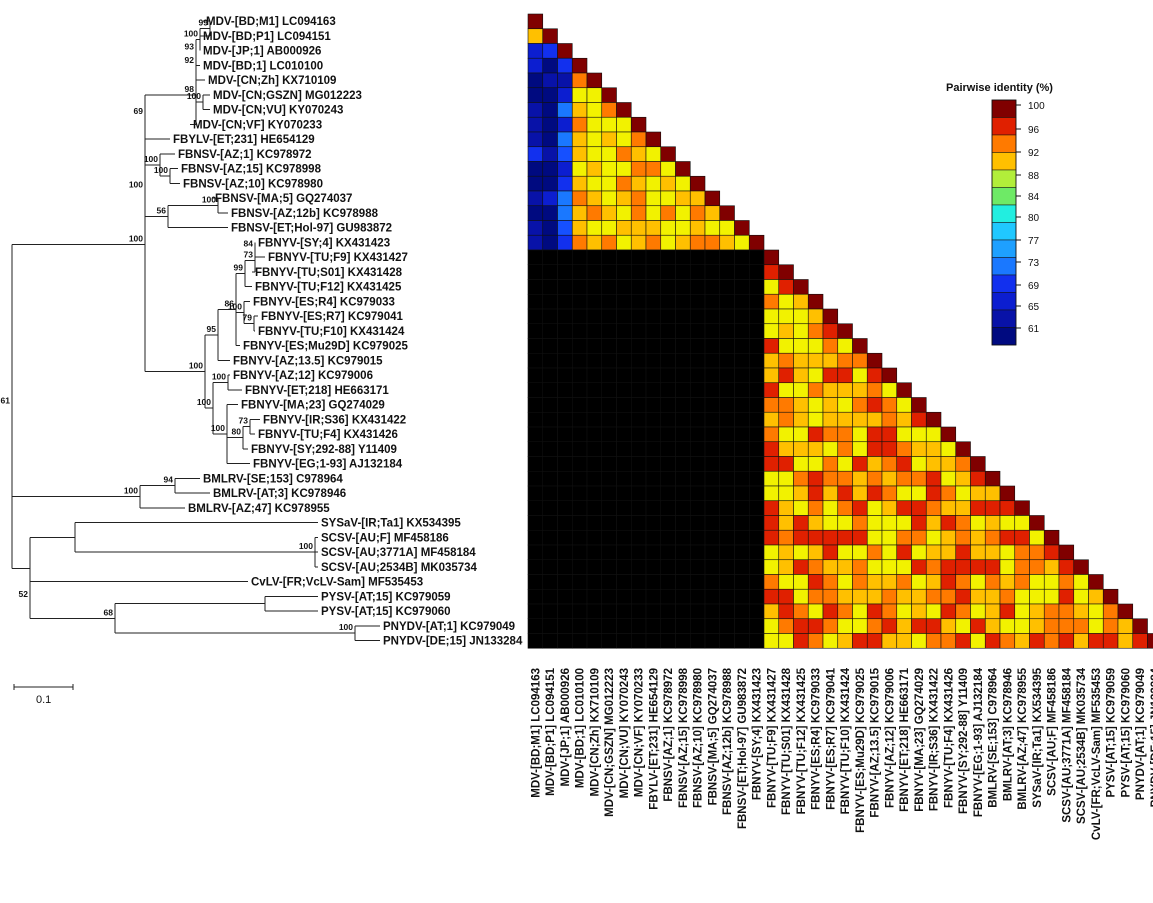 The height and width of the screenshot is (903, 1153). What do you see at coordinates (237, 432) in the screenshot?
I see `bootstrap-value: 80` at bounding box center [237, 432].